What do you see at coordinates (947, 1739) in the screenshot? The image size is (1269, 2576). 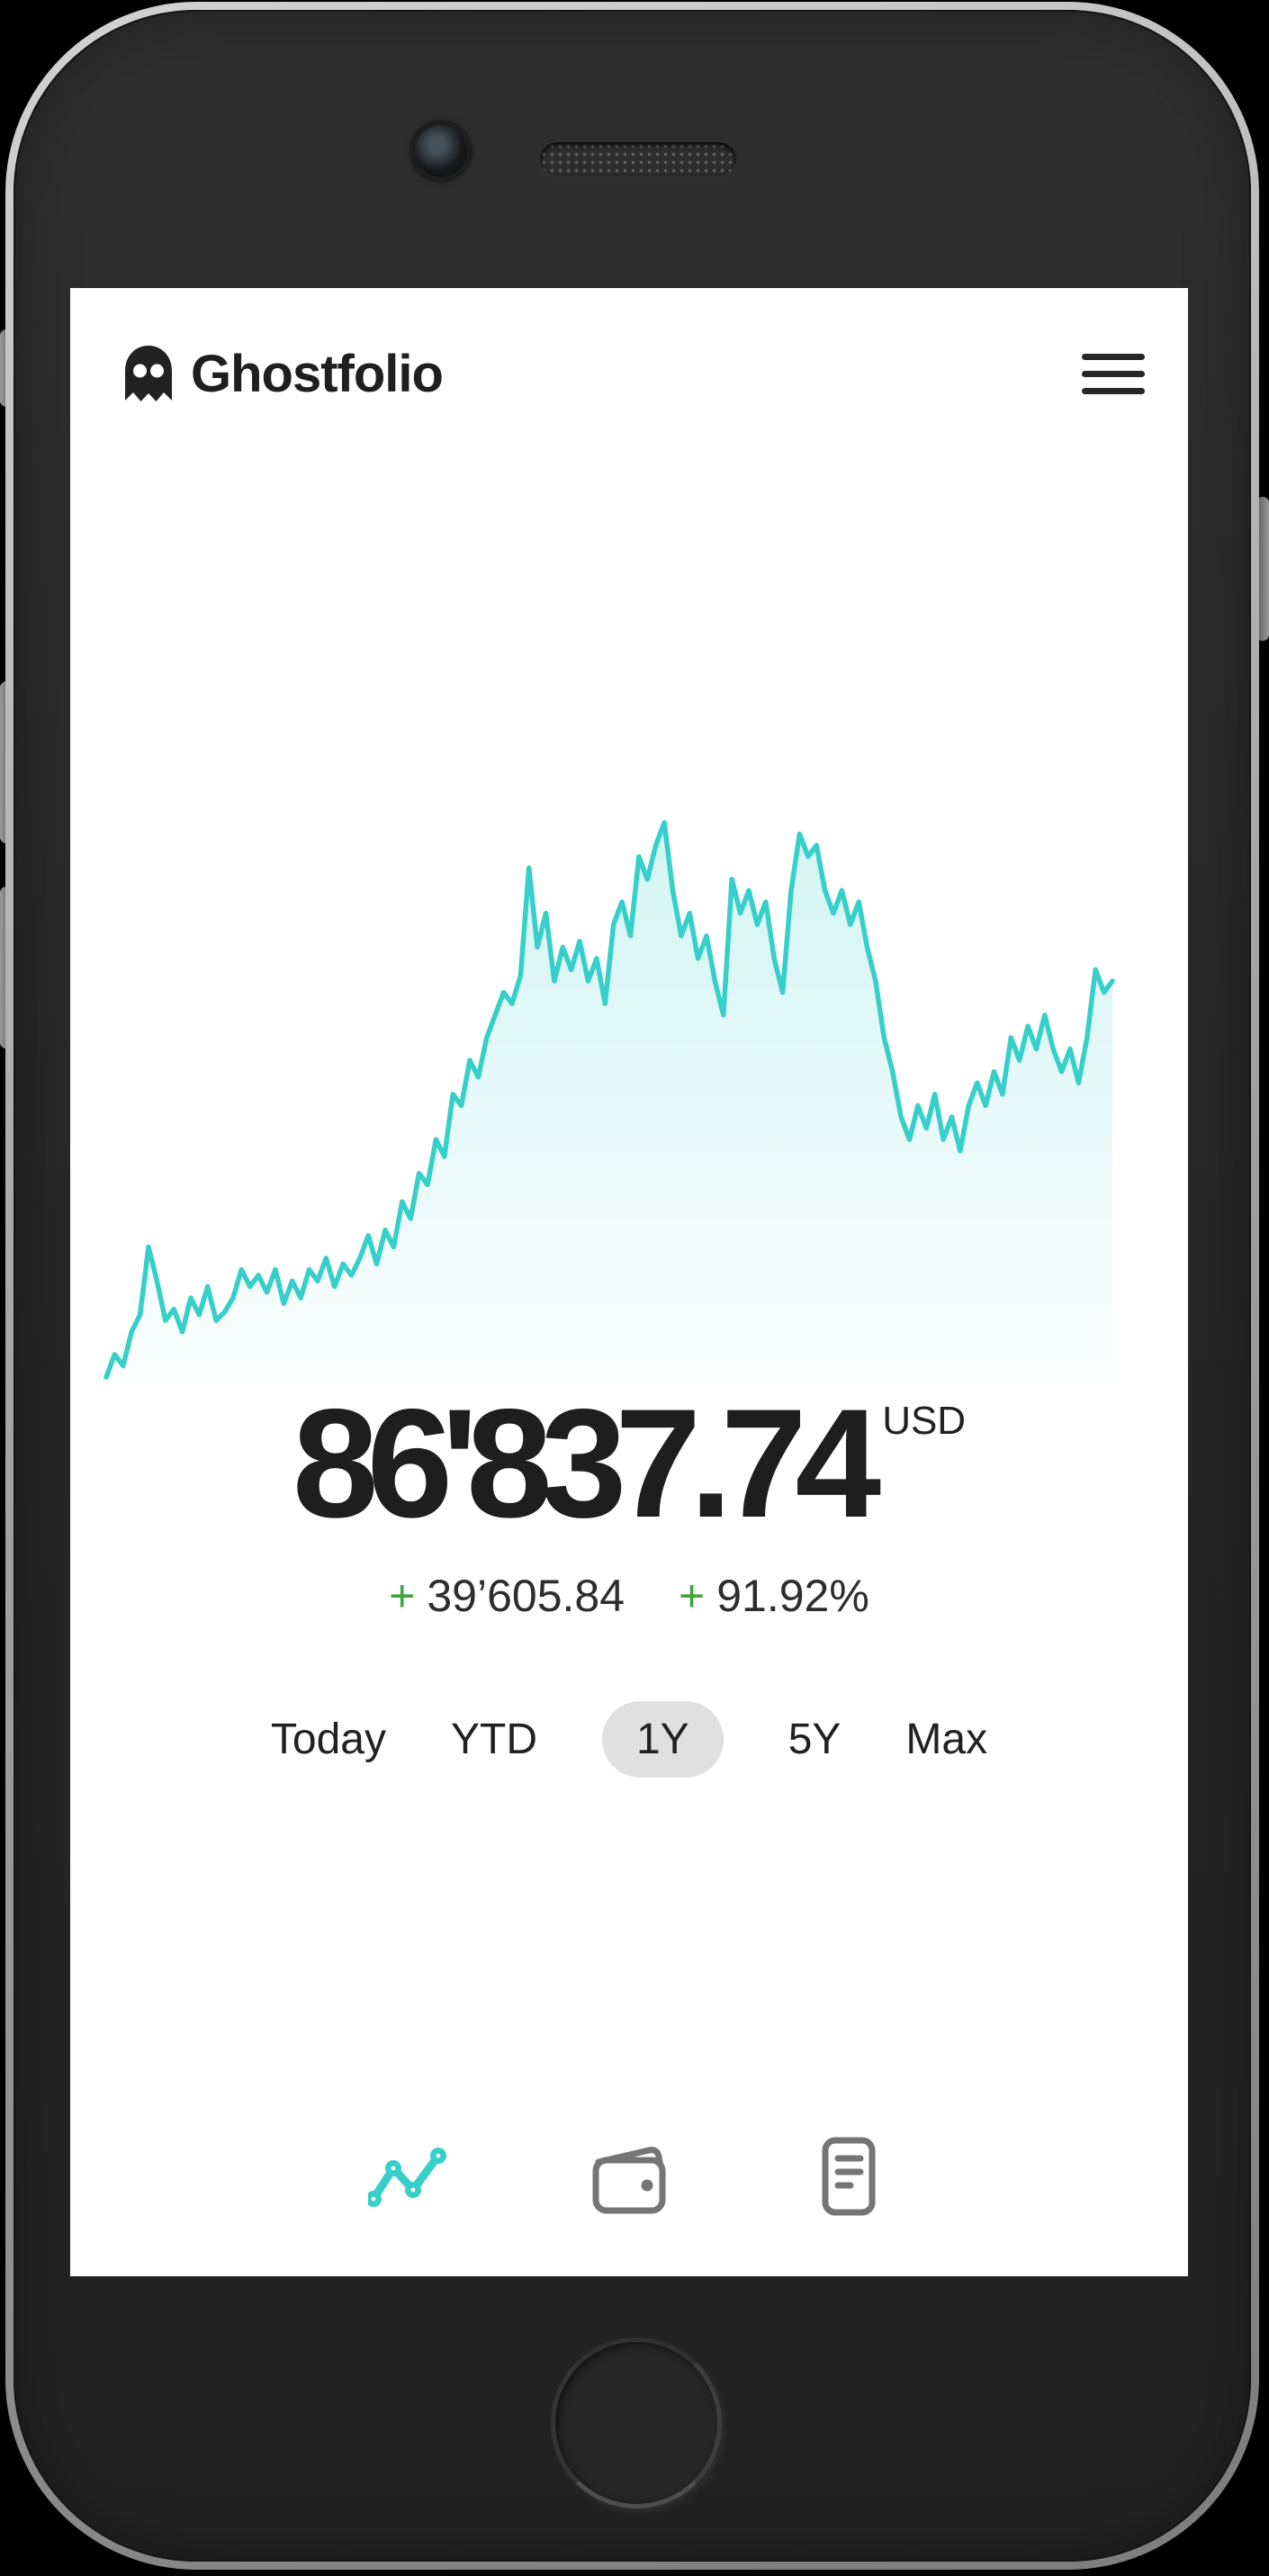 I see `range-option-max: Max` at bounding box center [947, 1739].